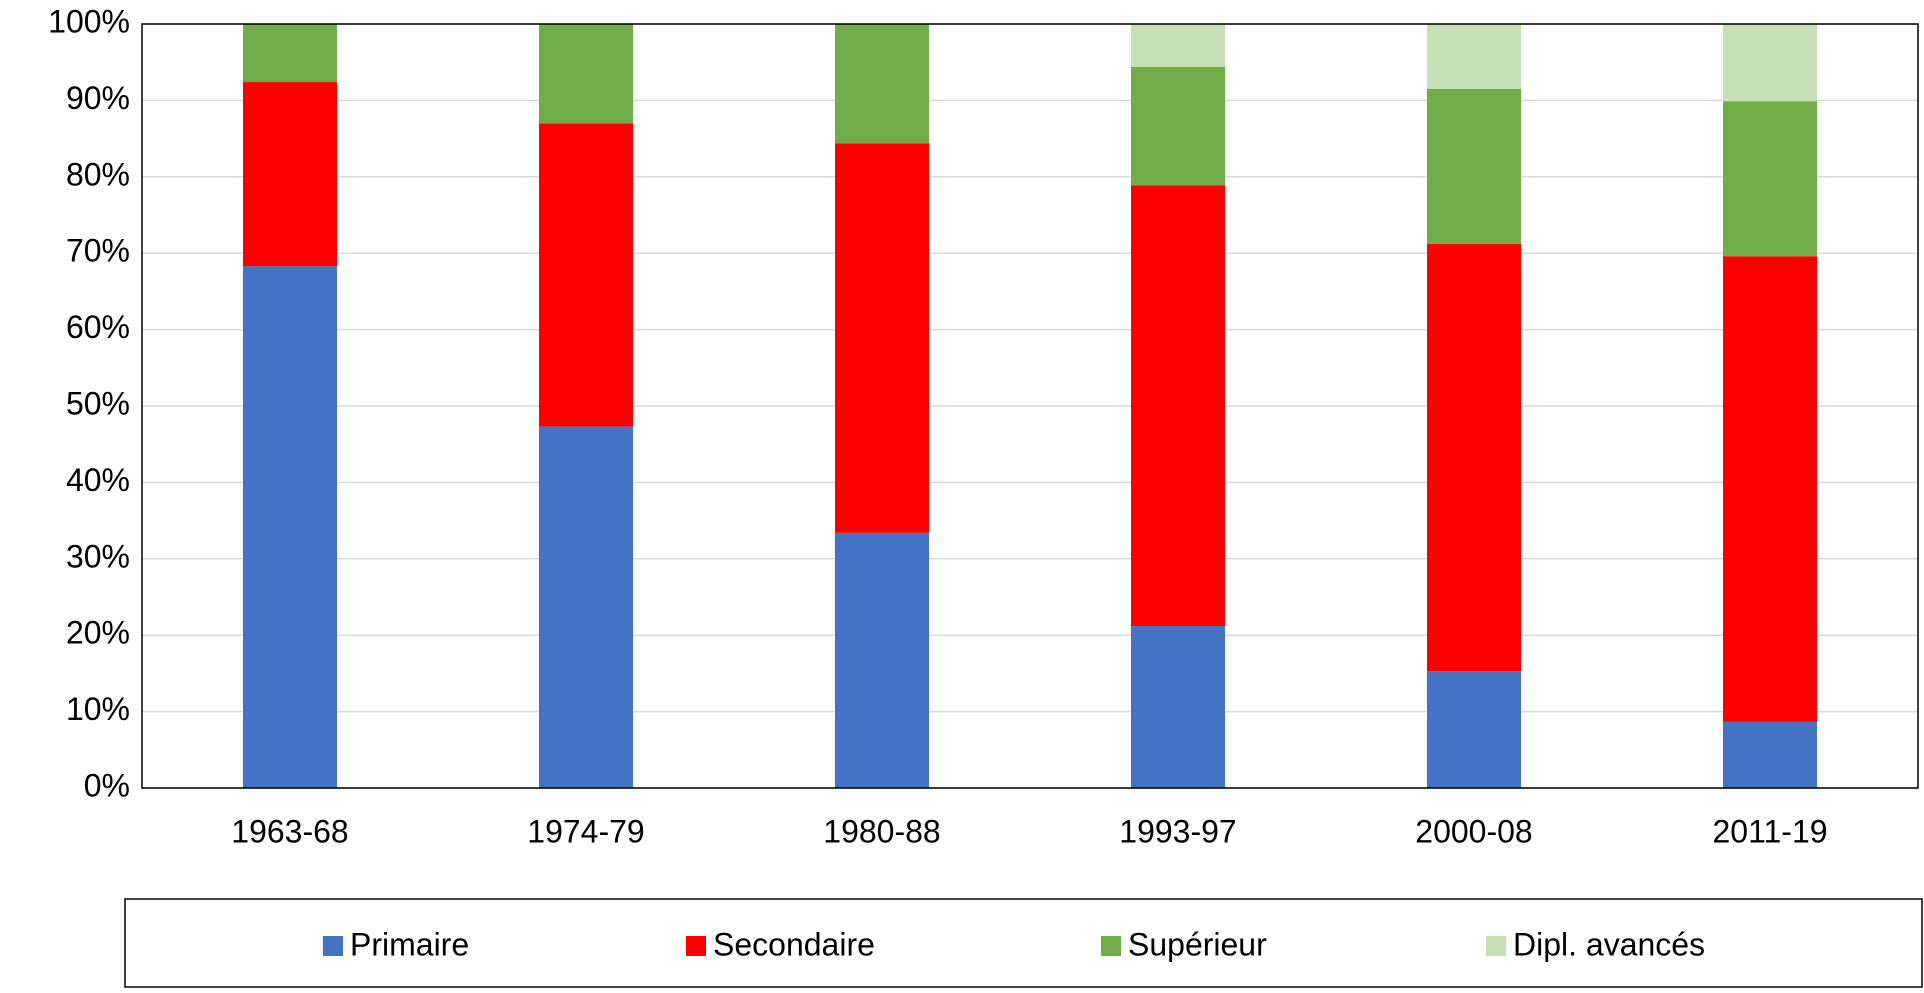  Describe the element at coordinates (98, 403) in the screenshot. I see `y-tick-label: 50%` at that location.